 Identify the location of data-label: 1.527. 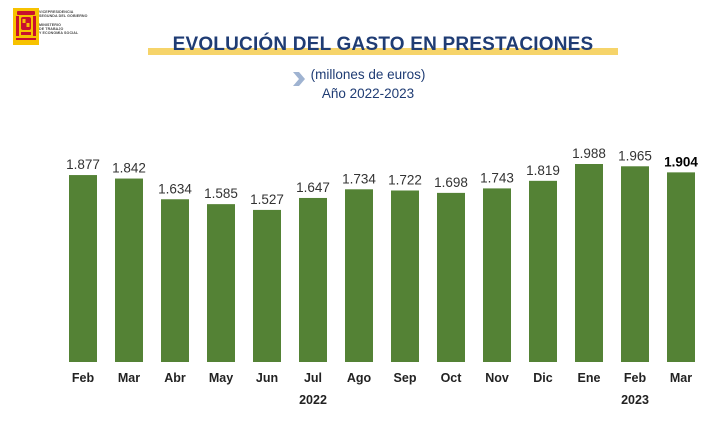
(267, 199).